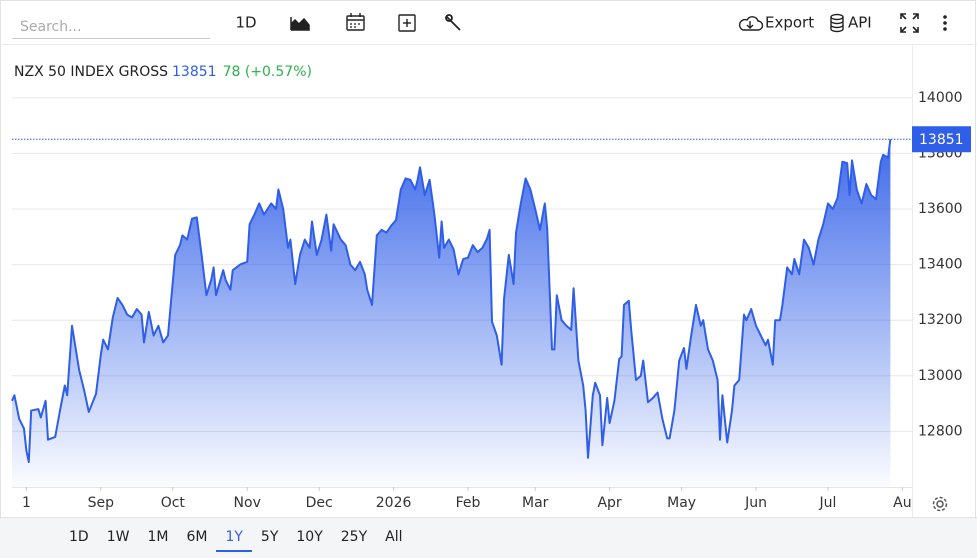  I want to click on range-selector: 1D 1W 1M 6M 1Y 5Y 10Y 25Y All, so click(235, 538).